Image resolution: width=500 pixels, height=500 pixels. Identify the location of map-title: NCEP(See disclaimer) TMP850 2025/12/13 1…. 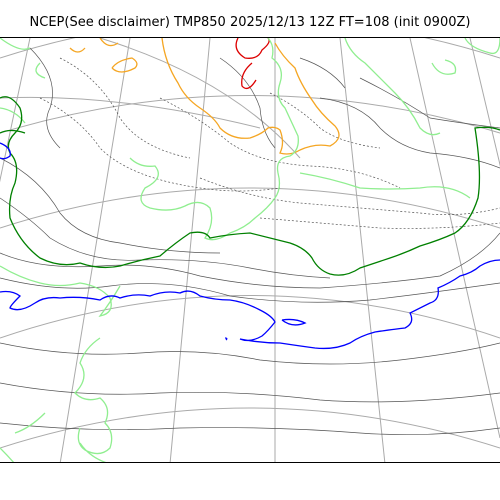
(250, 22).